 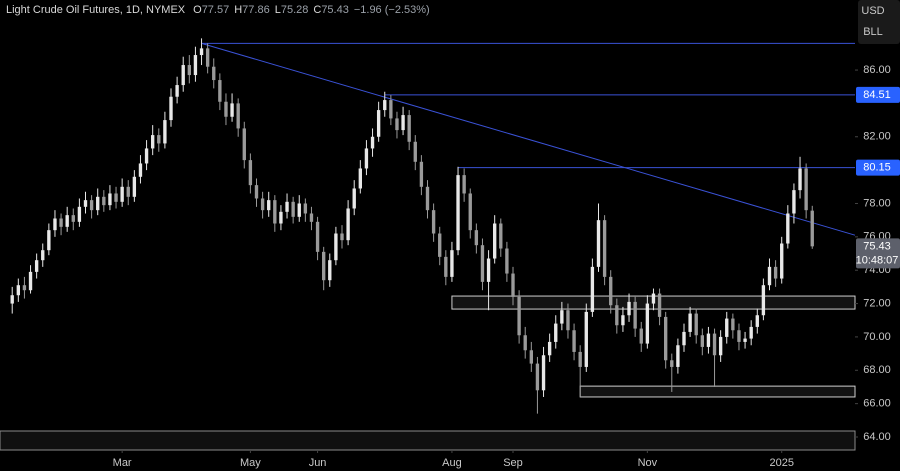 What do you see at coordinates (877, 246) in the screenshot?
I see `last-price-label: 75.43` at bounding box center [877, 246].